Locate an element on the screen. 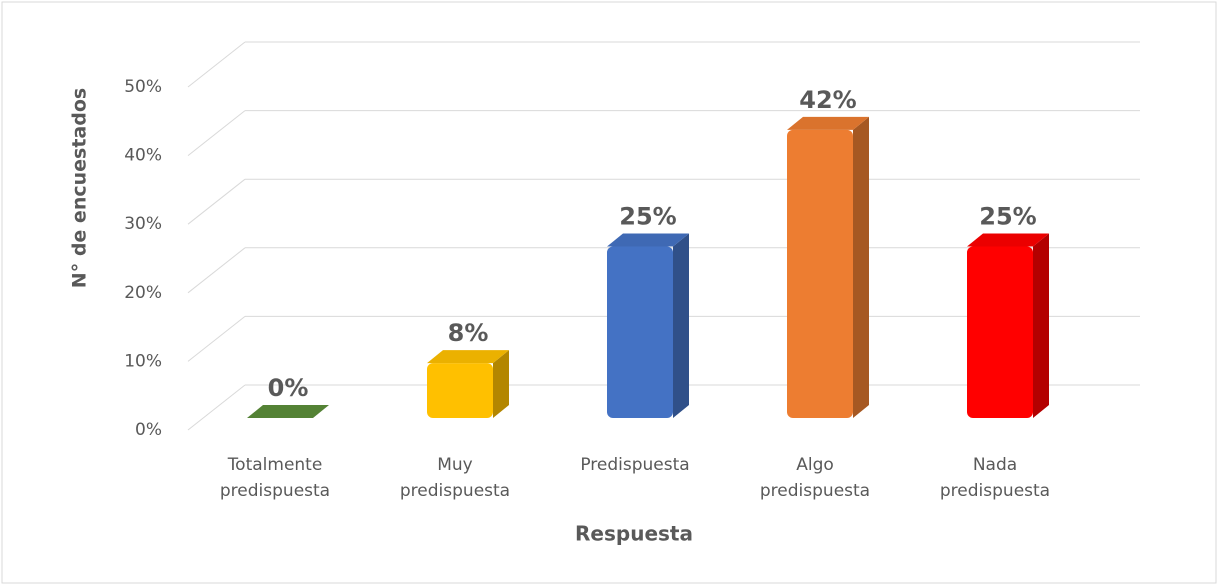  y-tick-label: 20% is located at coordinates (143, 293).